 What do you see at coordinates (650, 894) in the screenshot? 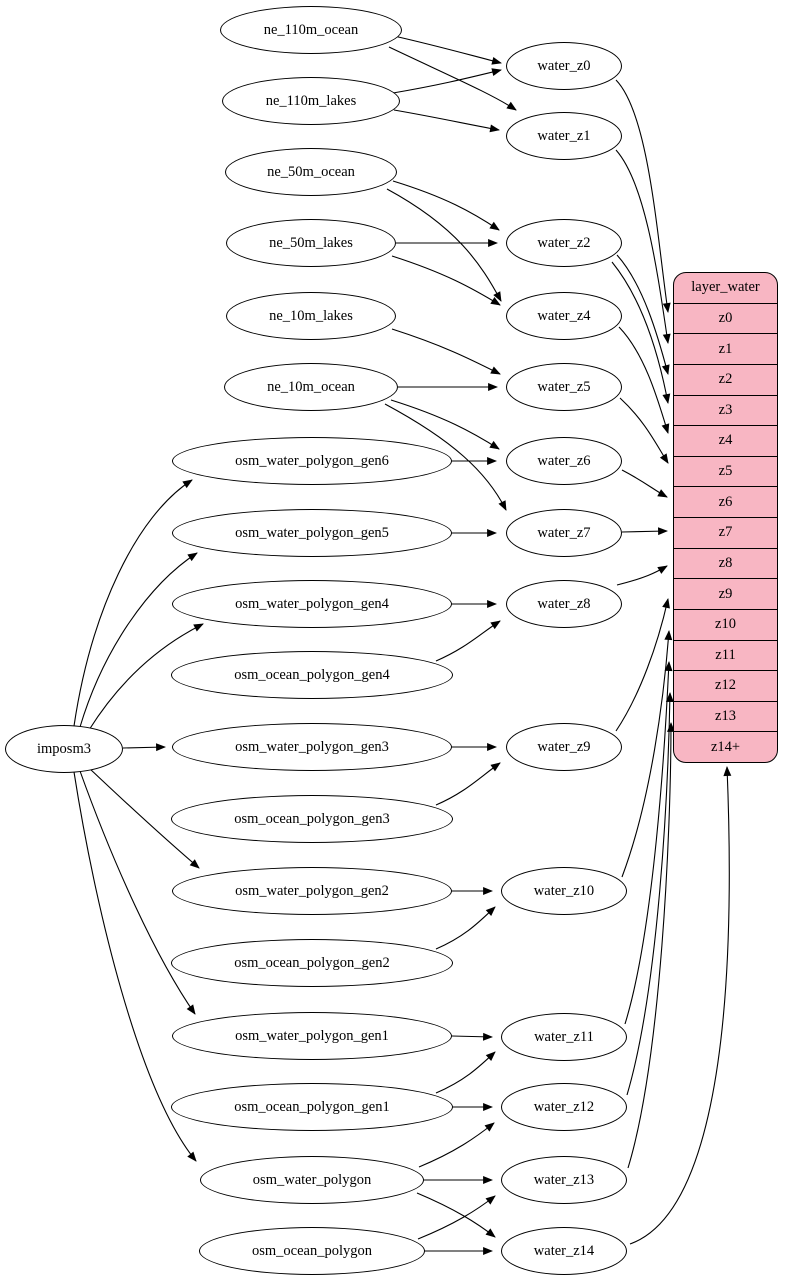
I see `edge-water_z12-layer_water-z12` at bounding box center [650, 894].